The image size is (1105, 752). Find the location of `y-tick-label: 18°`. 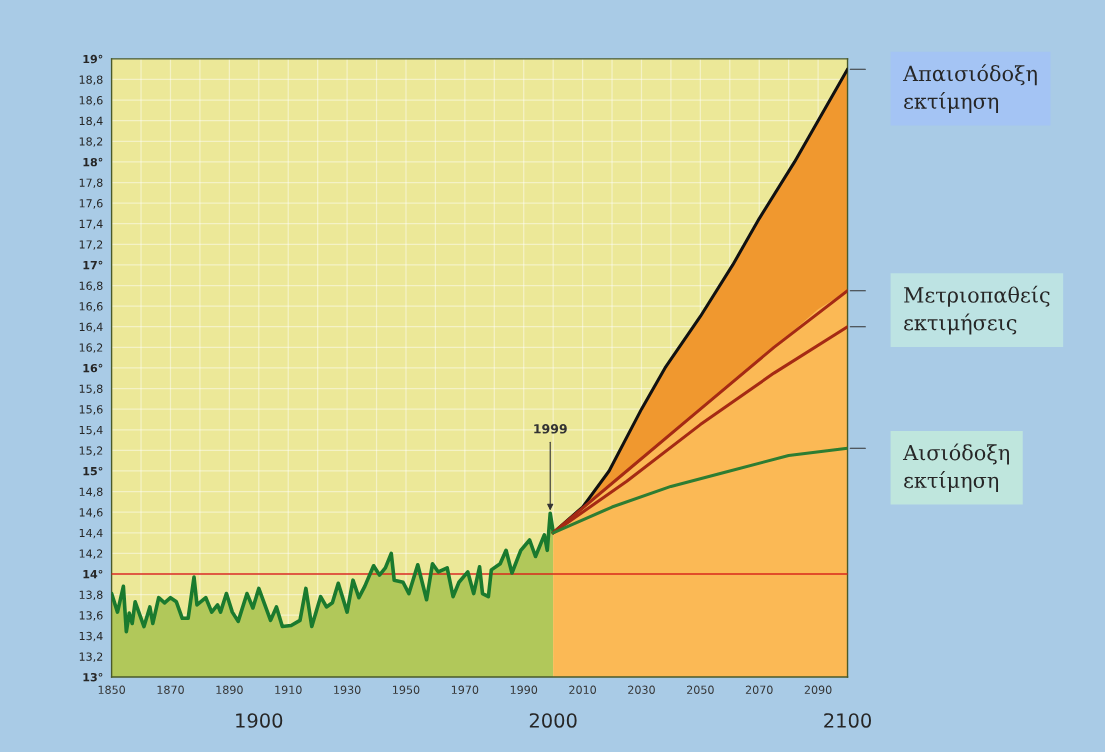

y-tick-label: 18° is located at coordinates (93, 162).